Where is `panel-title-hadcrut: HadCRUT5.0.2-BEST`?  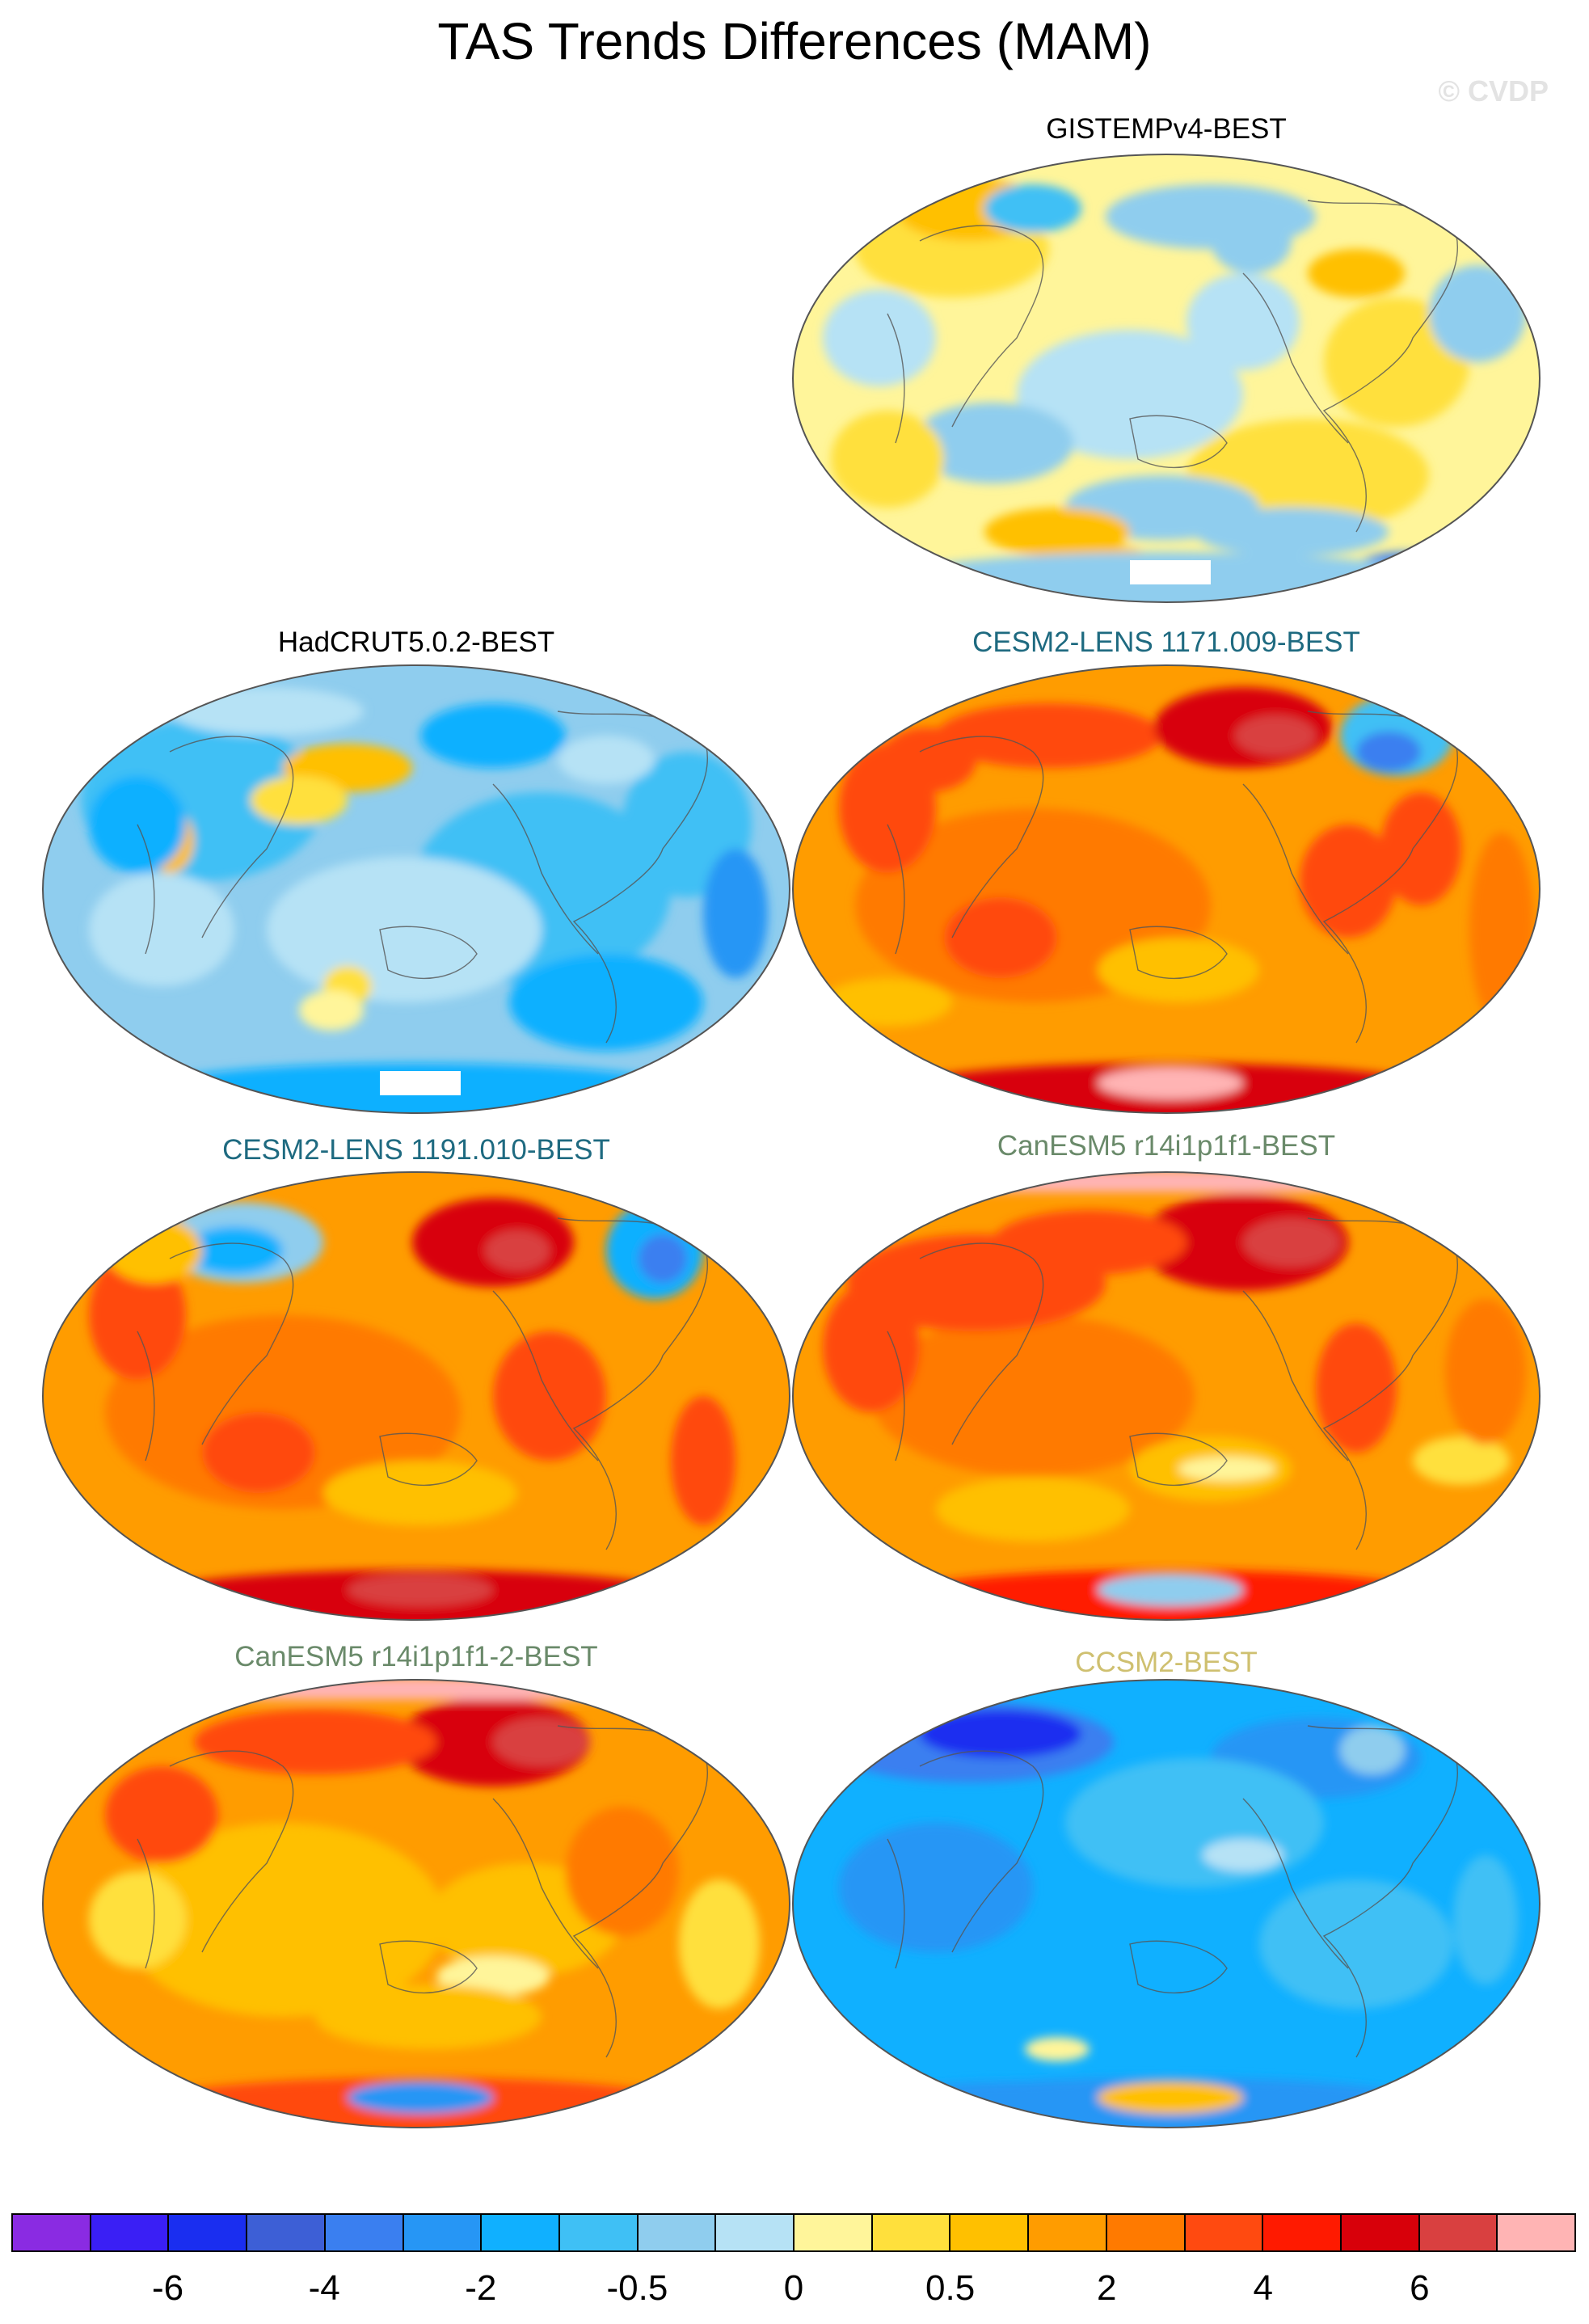 panel-title-hadcrut: HadCRUT5.0.2-BEST is located at coordinates (416, 642).